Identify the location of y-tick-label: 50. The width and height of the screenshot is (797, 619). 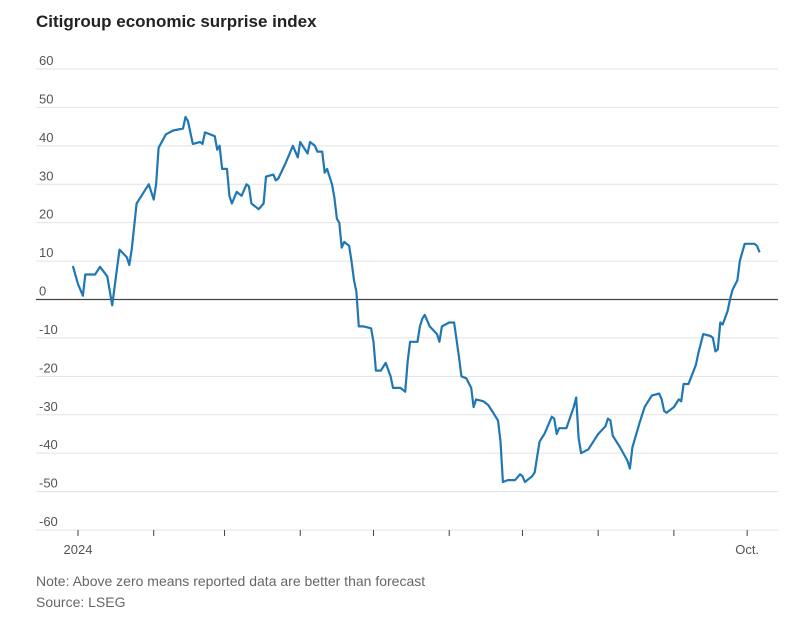
(46, 98).